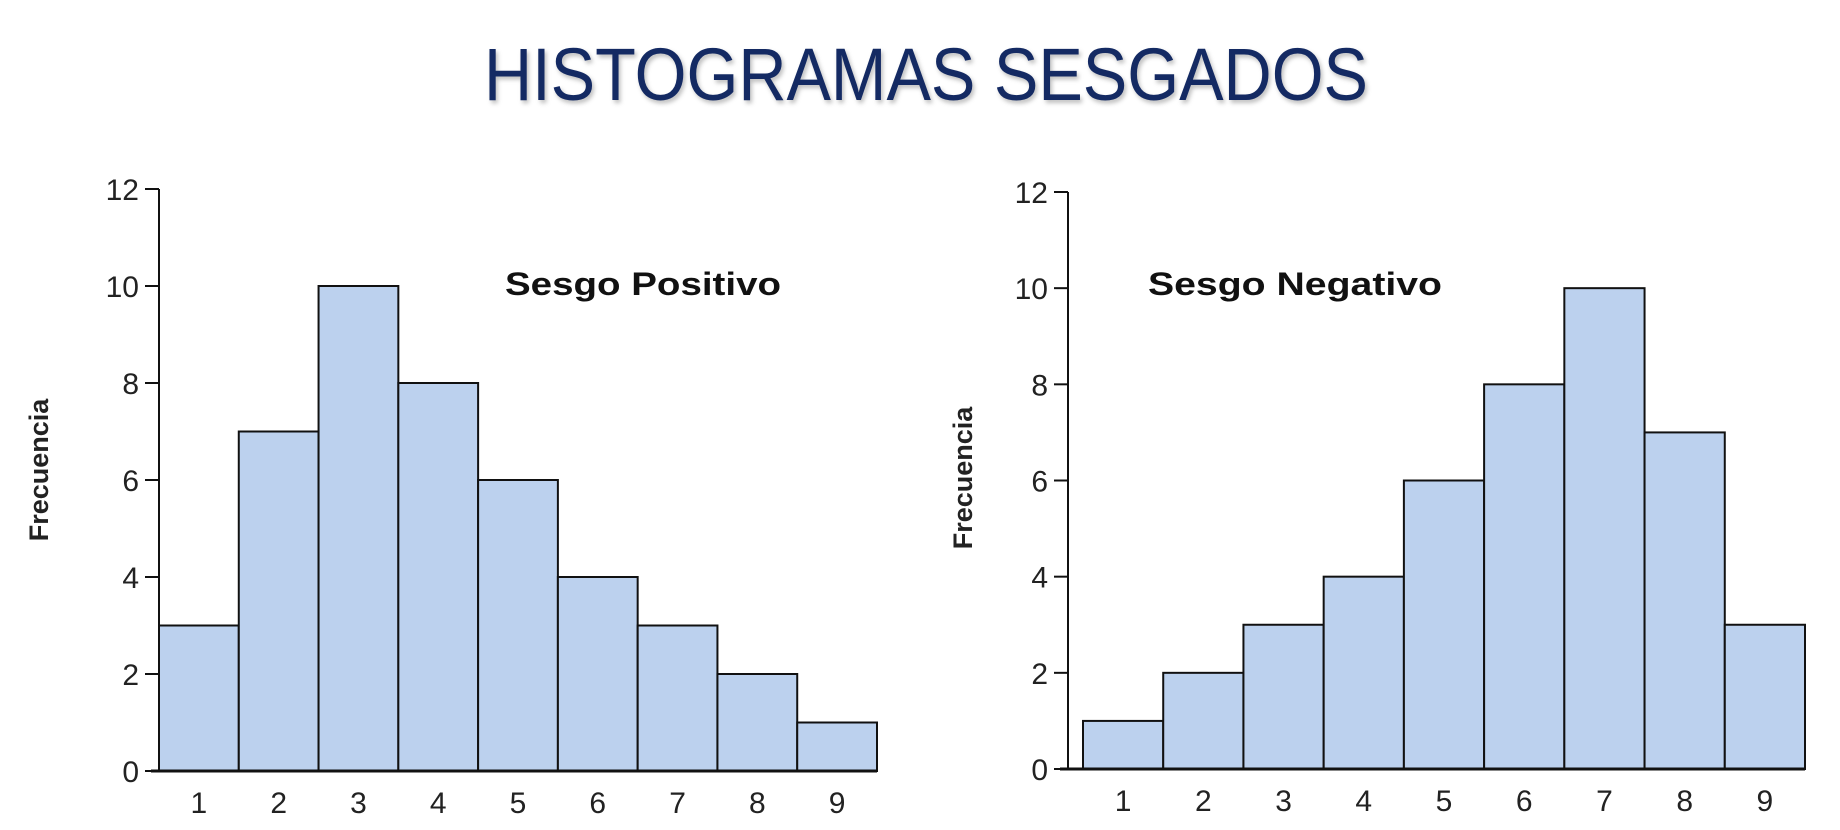 The height and width of the screenshot is (830, 1840). I want to click on skew-annotation: Sesgo Negativo, so click(1295, 284).